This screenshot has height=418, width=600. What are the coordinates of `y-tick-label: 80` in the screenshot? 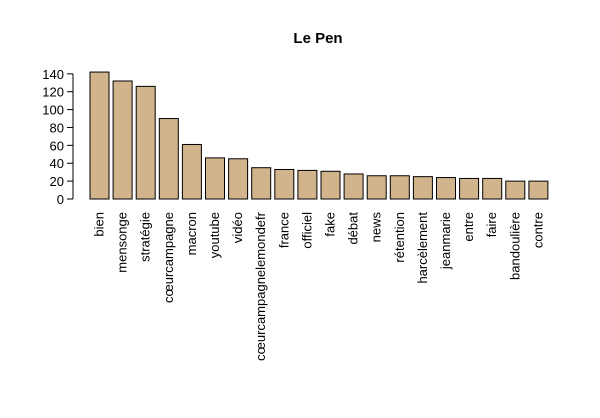 It's located at (57, 127).